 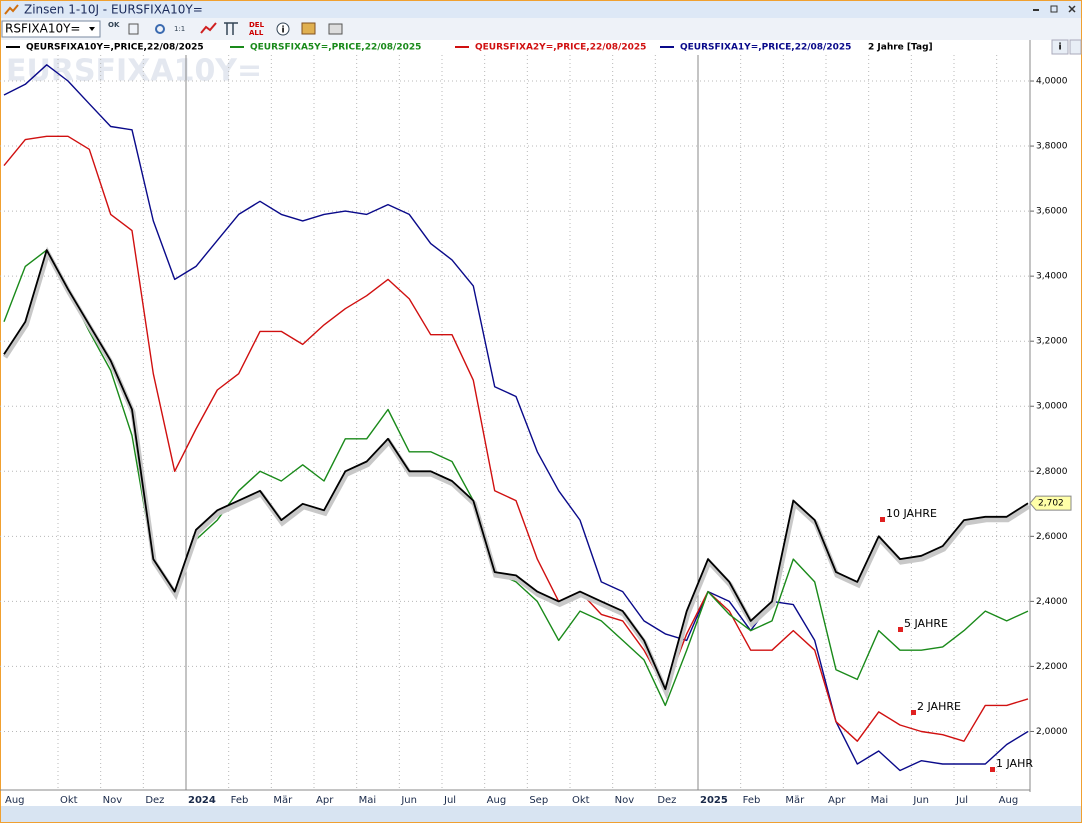 I want to click on all-label: ALL, so click(x=256, y=33).